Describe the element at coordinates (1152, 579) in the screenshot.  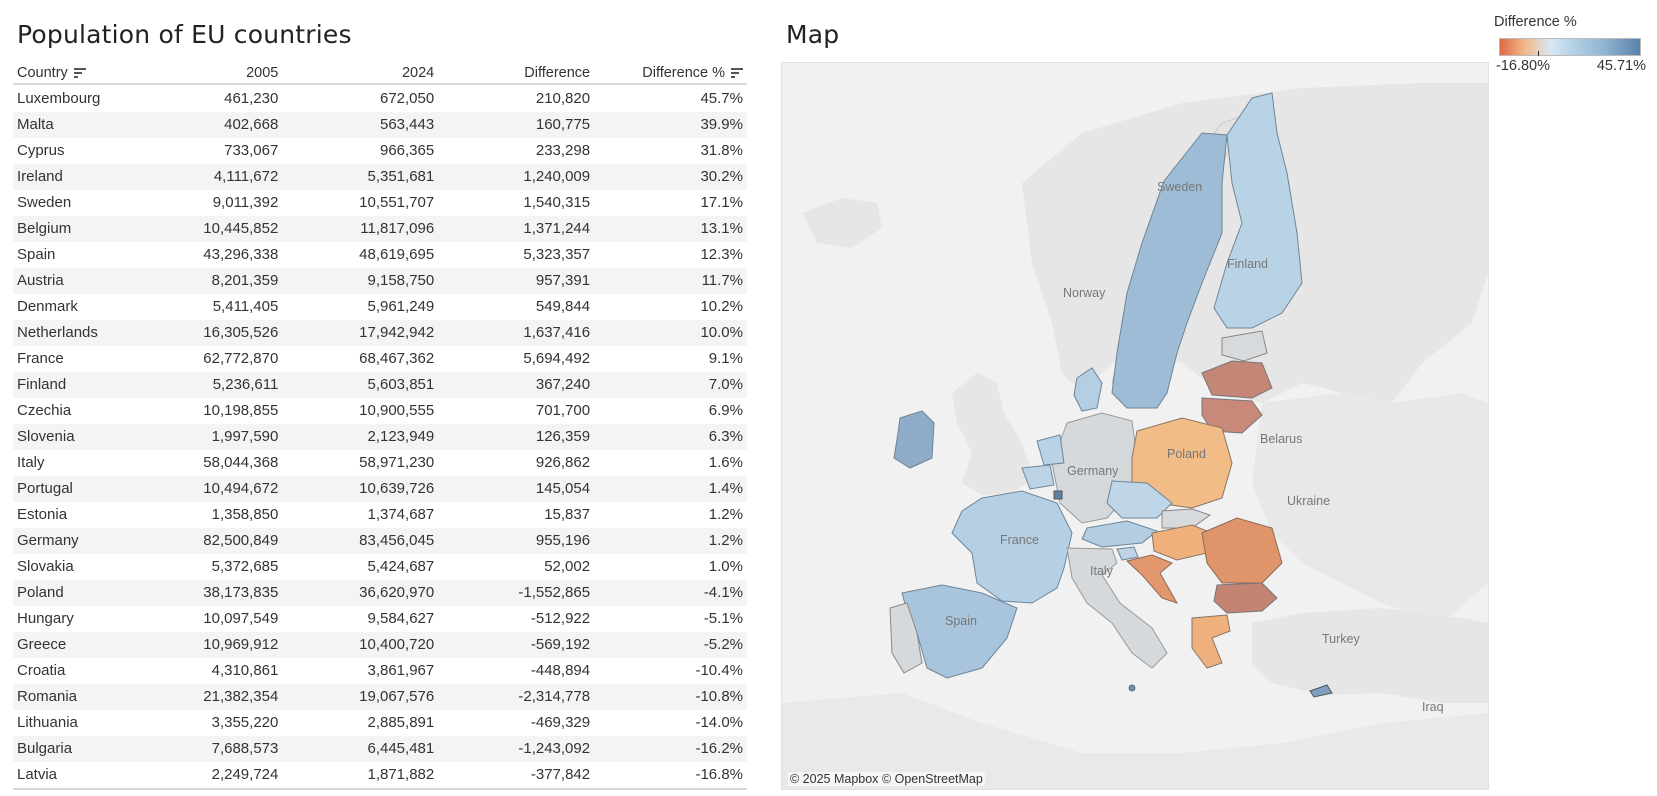
I see `country-croatia` at that location.